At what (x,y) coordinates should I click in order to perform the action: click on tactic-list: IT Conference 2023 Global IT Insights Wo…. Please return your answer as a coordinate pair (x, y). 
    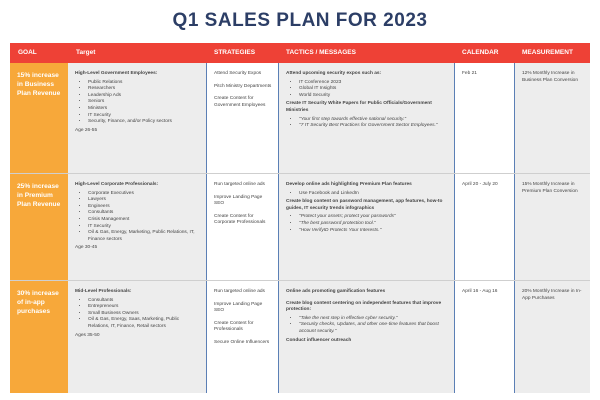
    Looking at the image, I should click on (367, 90).